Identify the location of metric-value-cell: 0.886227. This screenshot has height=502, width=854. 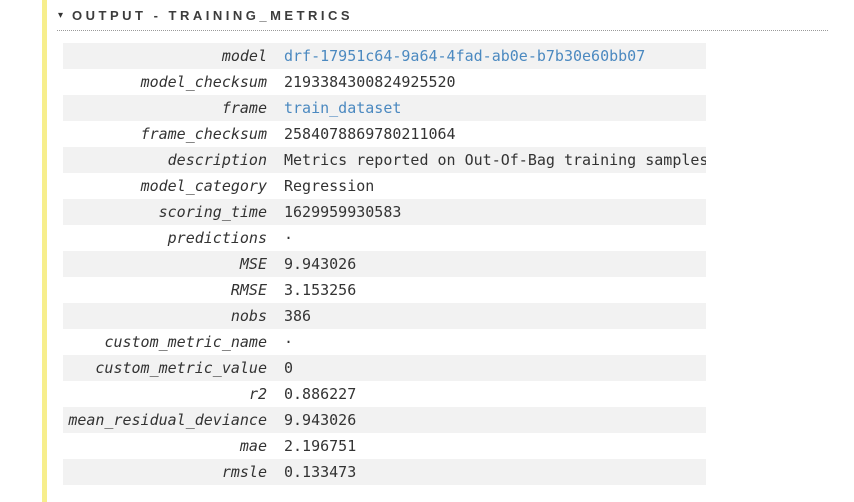
(491, 394).